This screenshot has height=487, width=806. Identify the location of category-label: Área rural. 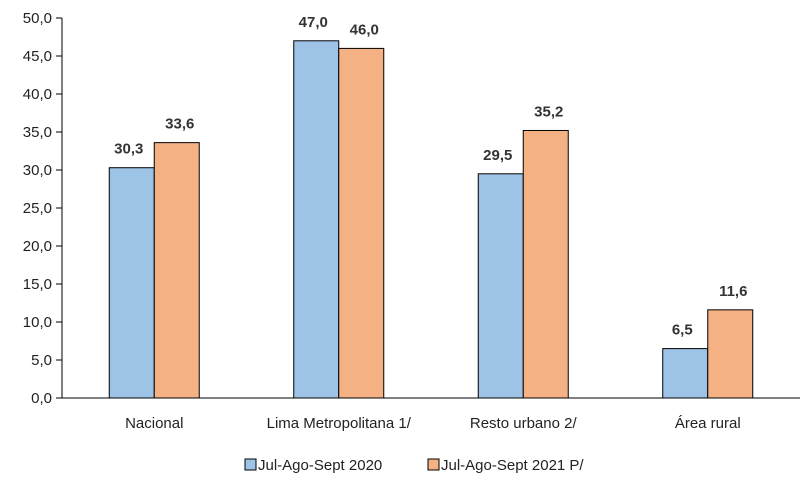
(708, 423).